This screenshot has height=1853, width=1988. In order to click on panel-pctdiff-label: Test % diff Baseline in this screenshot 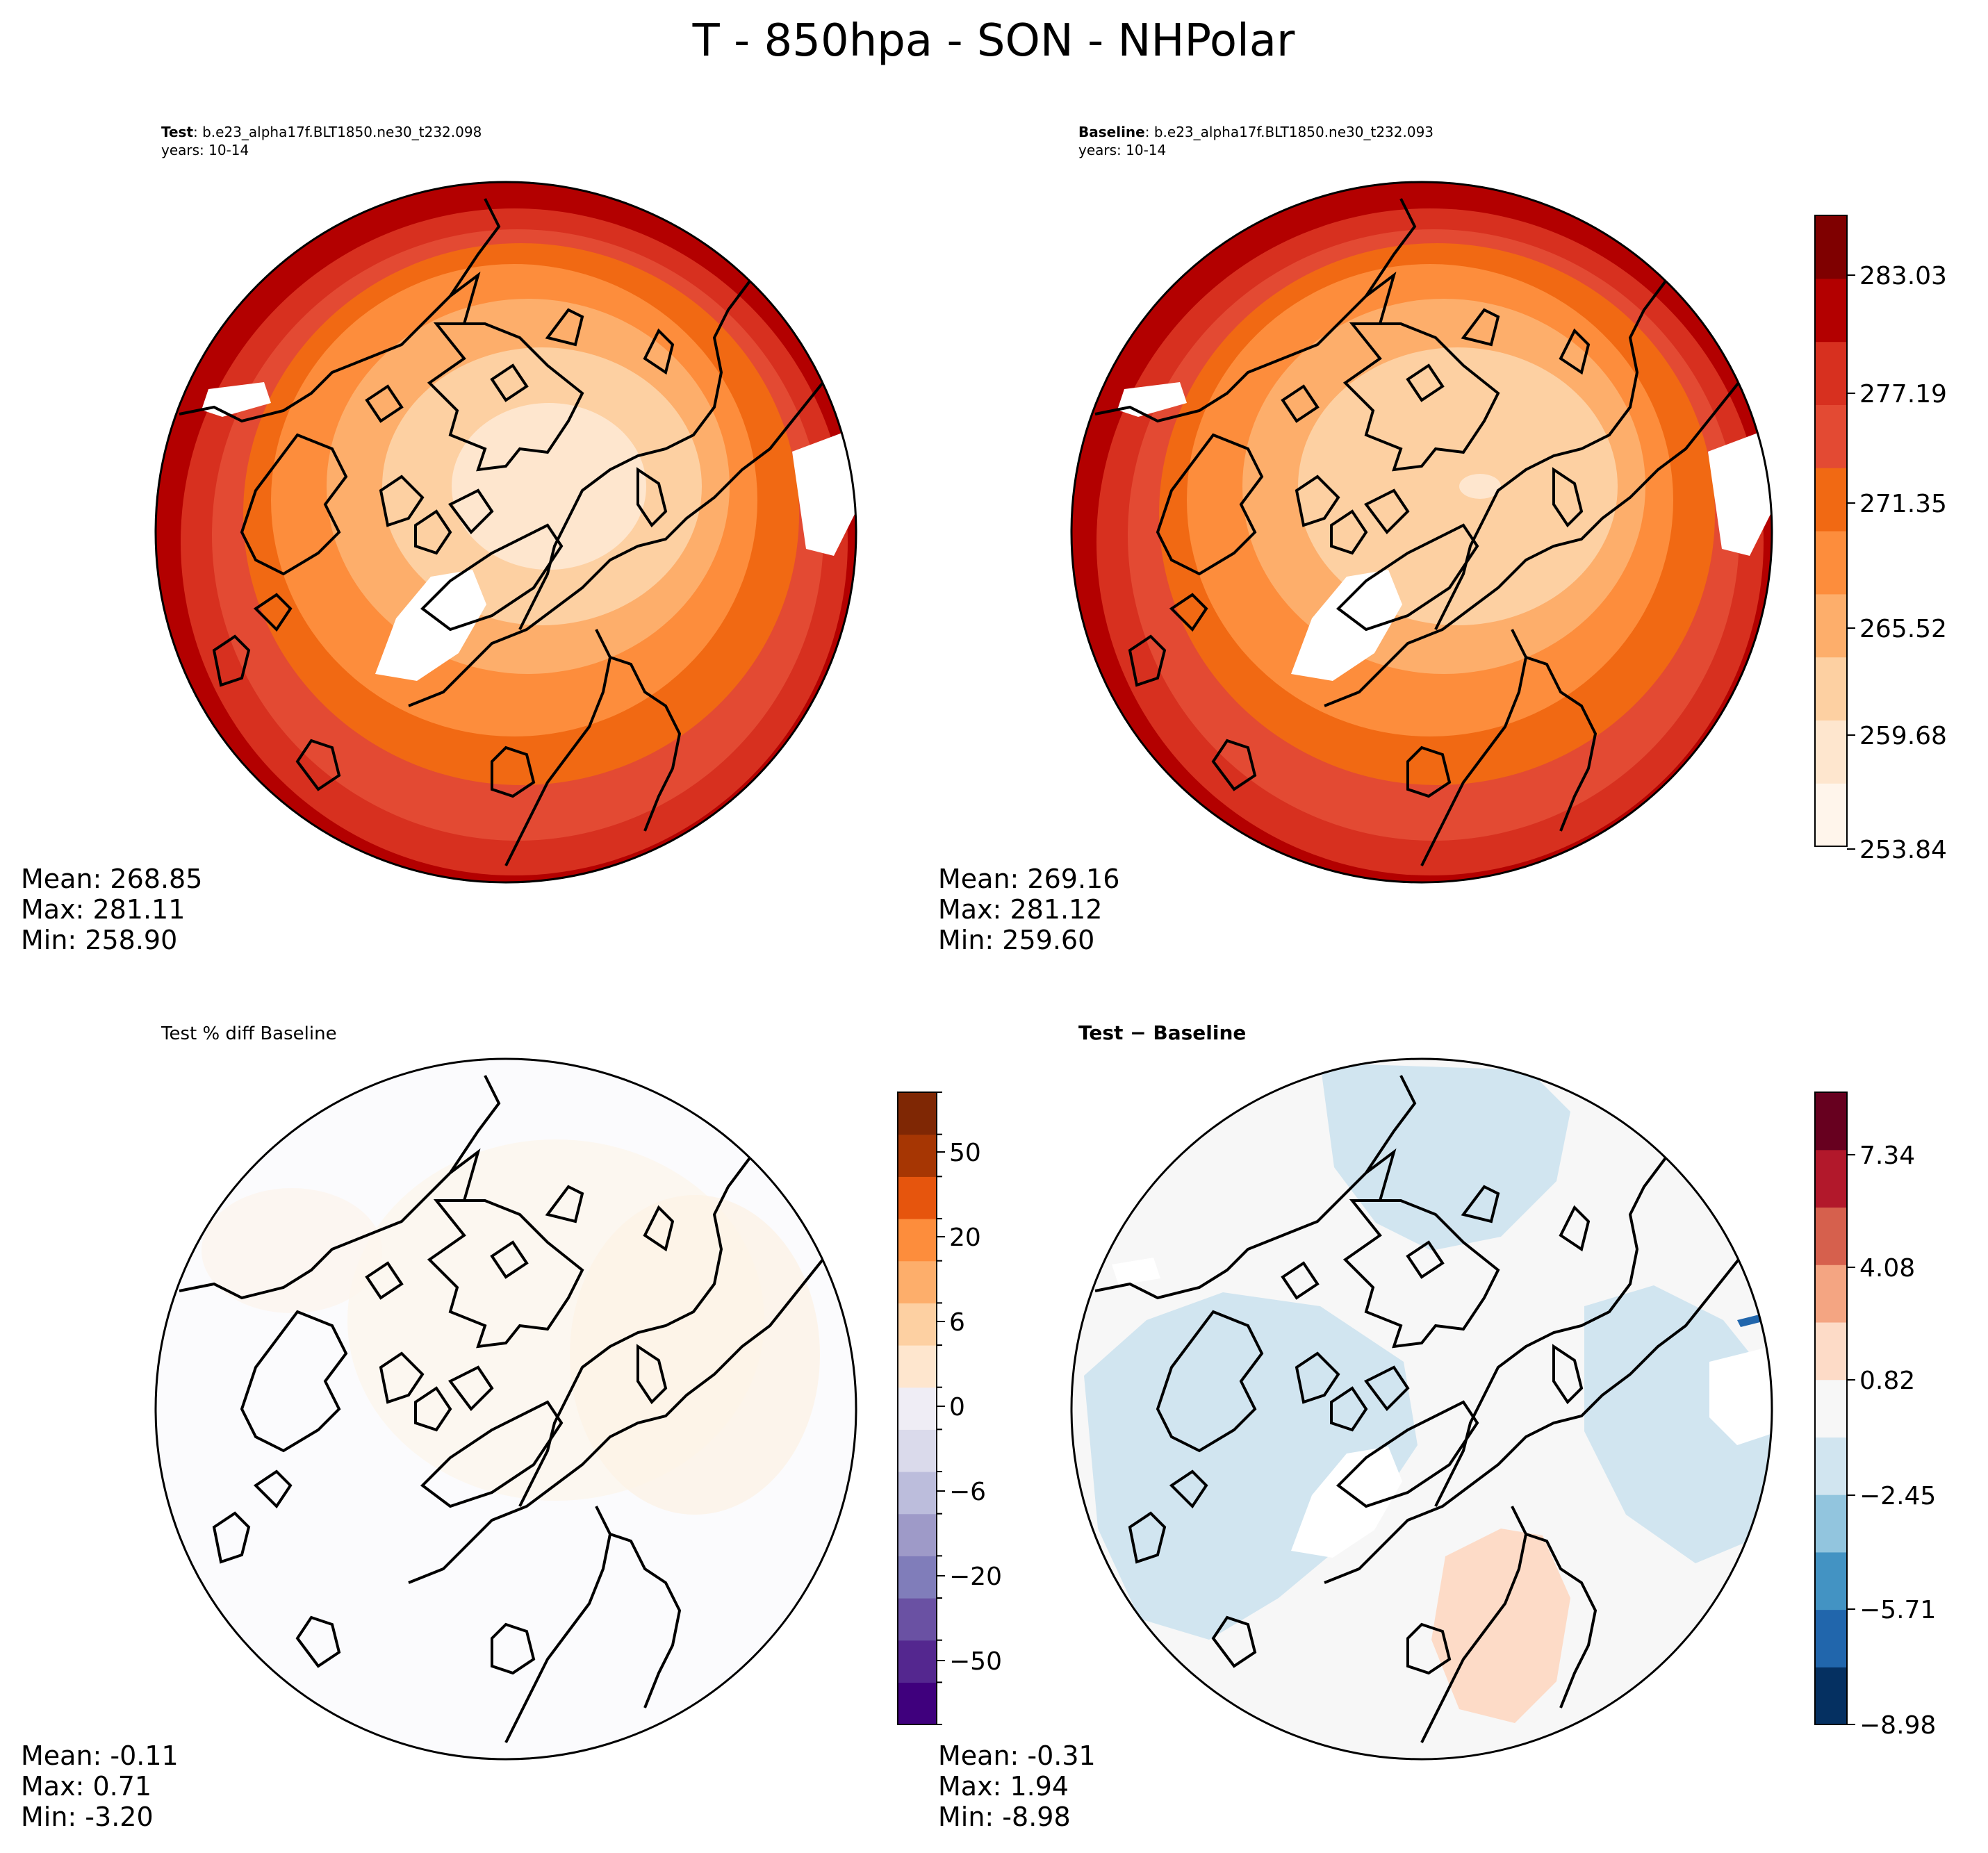, I will do `click(249, 1033)`.